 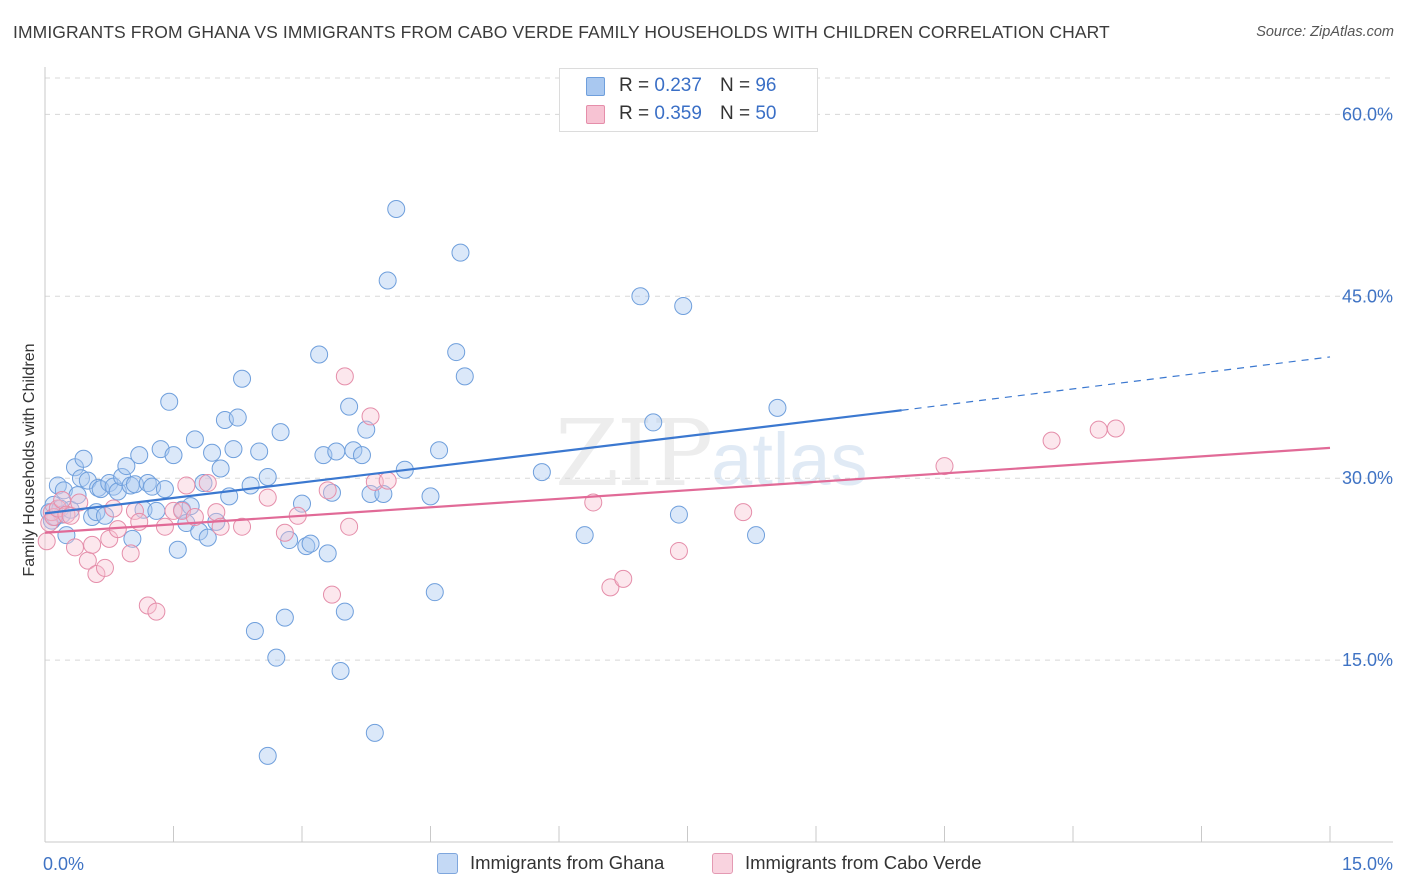 What do you see at coordinates (567, 862) in the screenshot?
I see `bottom-legend-label-ghana: Immigrants from Ghana` at bounding box center [567, 862].